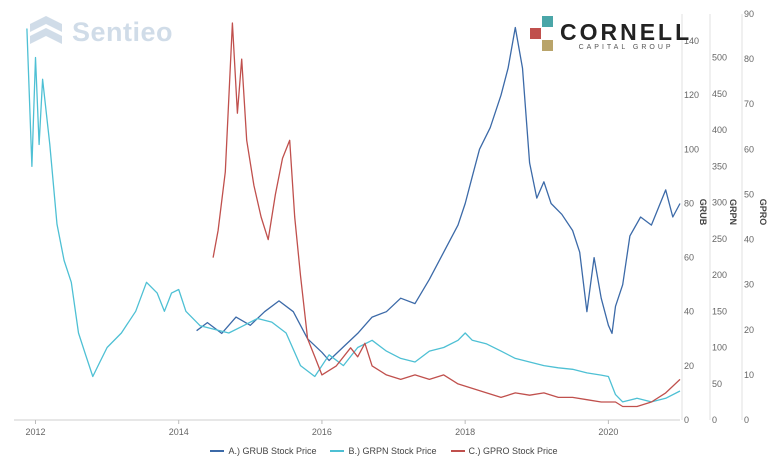 The height and width of the screenshot is (473, 768). What do you see at coordinates (35, 432) in the screenshot?
I see `x-tick-label: 2012` at bounding box center [35, 432].